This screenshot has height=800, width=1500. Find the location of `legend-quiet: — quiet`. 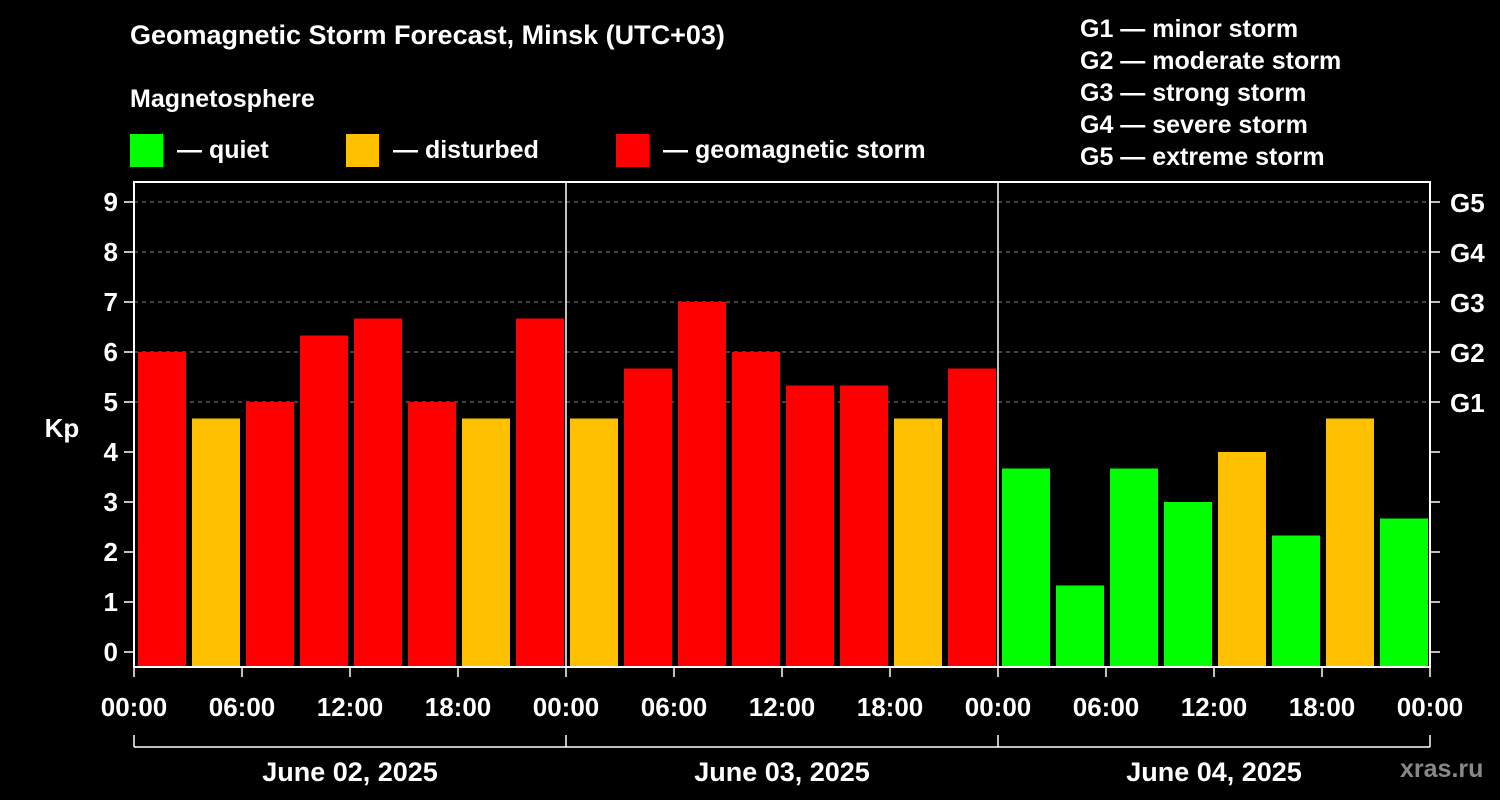

legend-quiet: — quiet is located at coordinates (199, 150).